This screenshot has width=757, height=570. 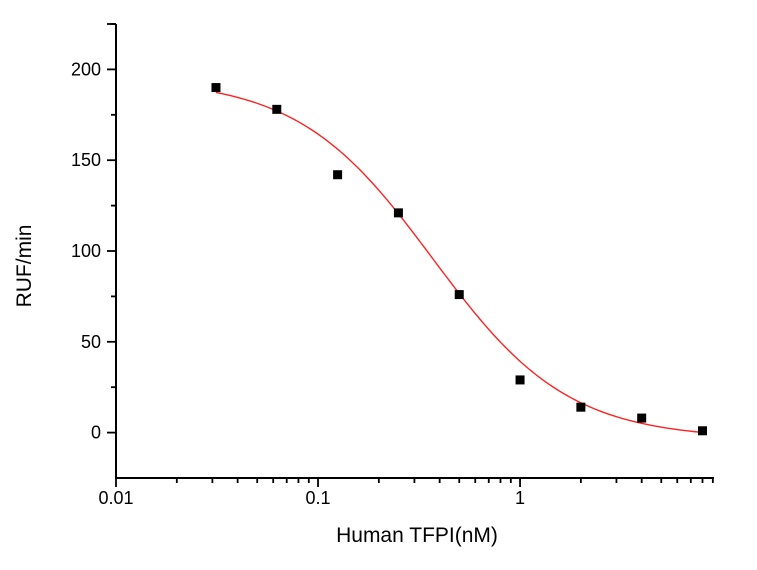 I want to click on y-tick-label: 150, so click(x=86, y=160).